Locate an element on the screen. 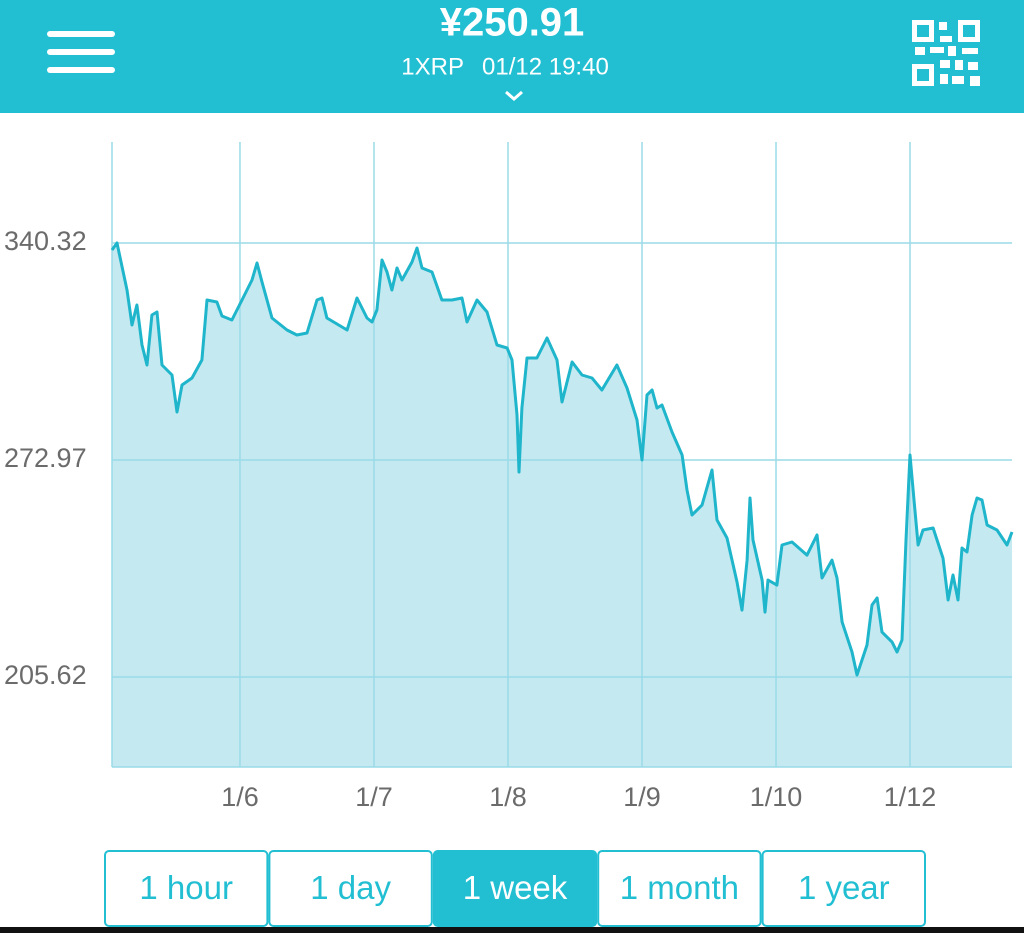 Image resolution: width=1024 pixels, height=933 pixels. x-tick-label: 1/12 is located at coordinates (910, 797).